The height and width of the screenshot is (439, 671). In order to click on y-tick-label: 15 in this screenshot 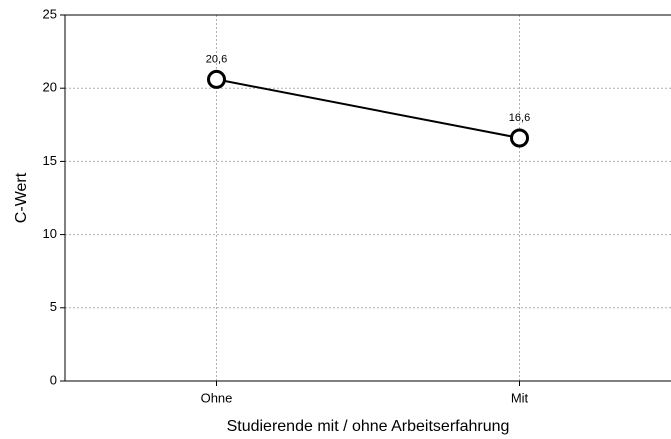, I will do `click(50, 160)`.